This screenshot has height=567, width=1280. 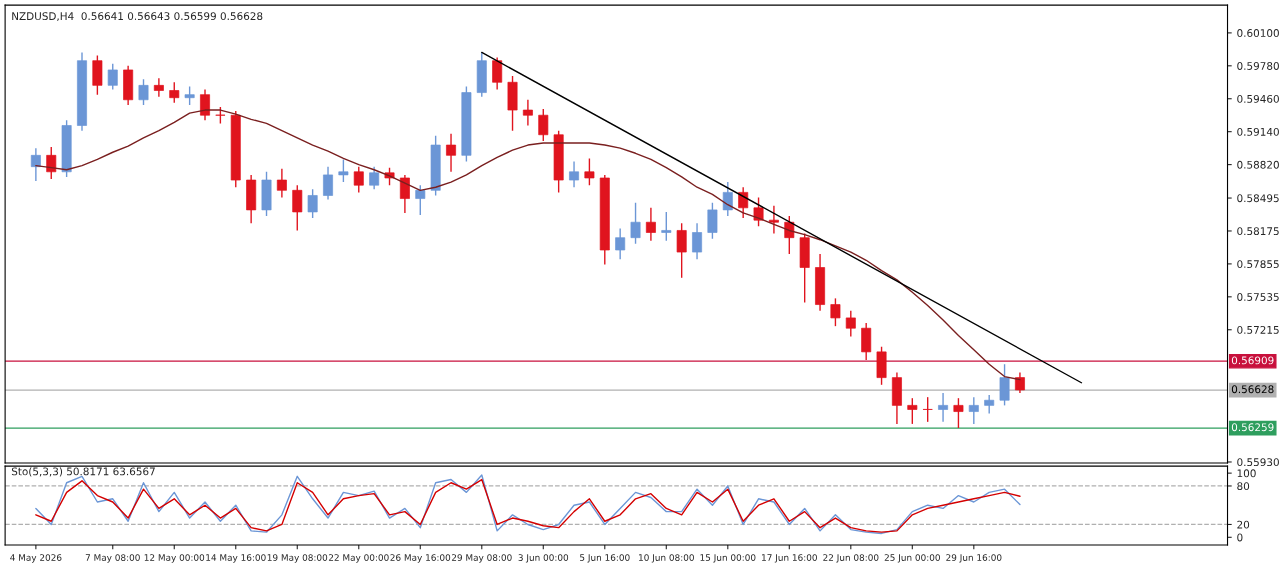 What do you see at coordinates (1258, 131) in the screenshot?
I see `y-tick-label: 0.59140` at bounding box center [1258, 131].